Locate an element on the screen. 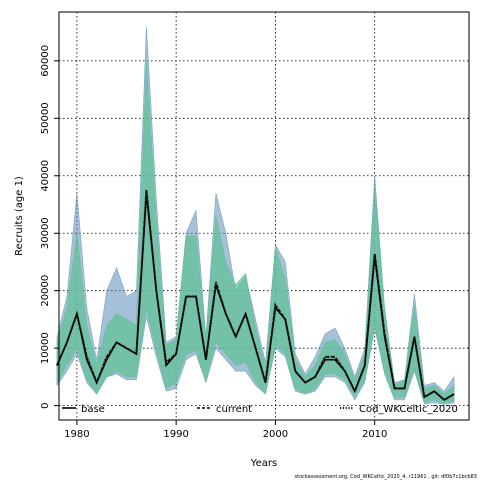 This screenshot has width=480, height=480. legend-label-current: current is located at coordinates (234, 409).